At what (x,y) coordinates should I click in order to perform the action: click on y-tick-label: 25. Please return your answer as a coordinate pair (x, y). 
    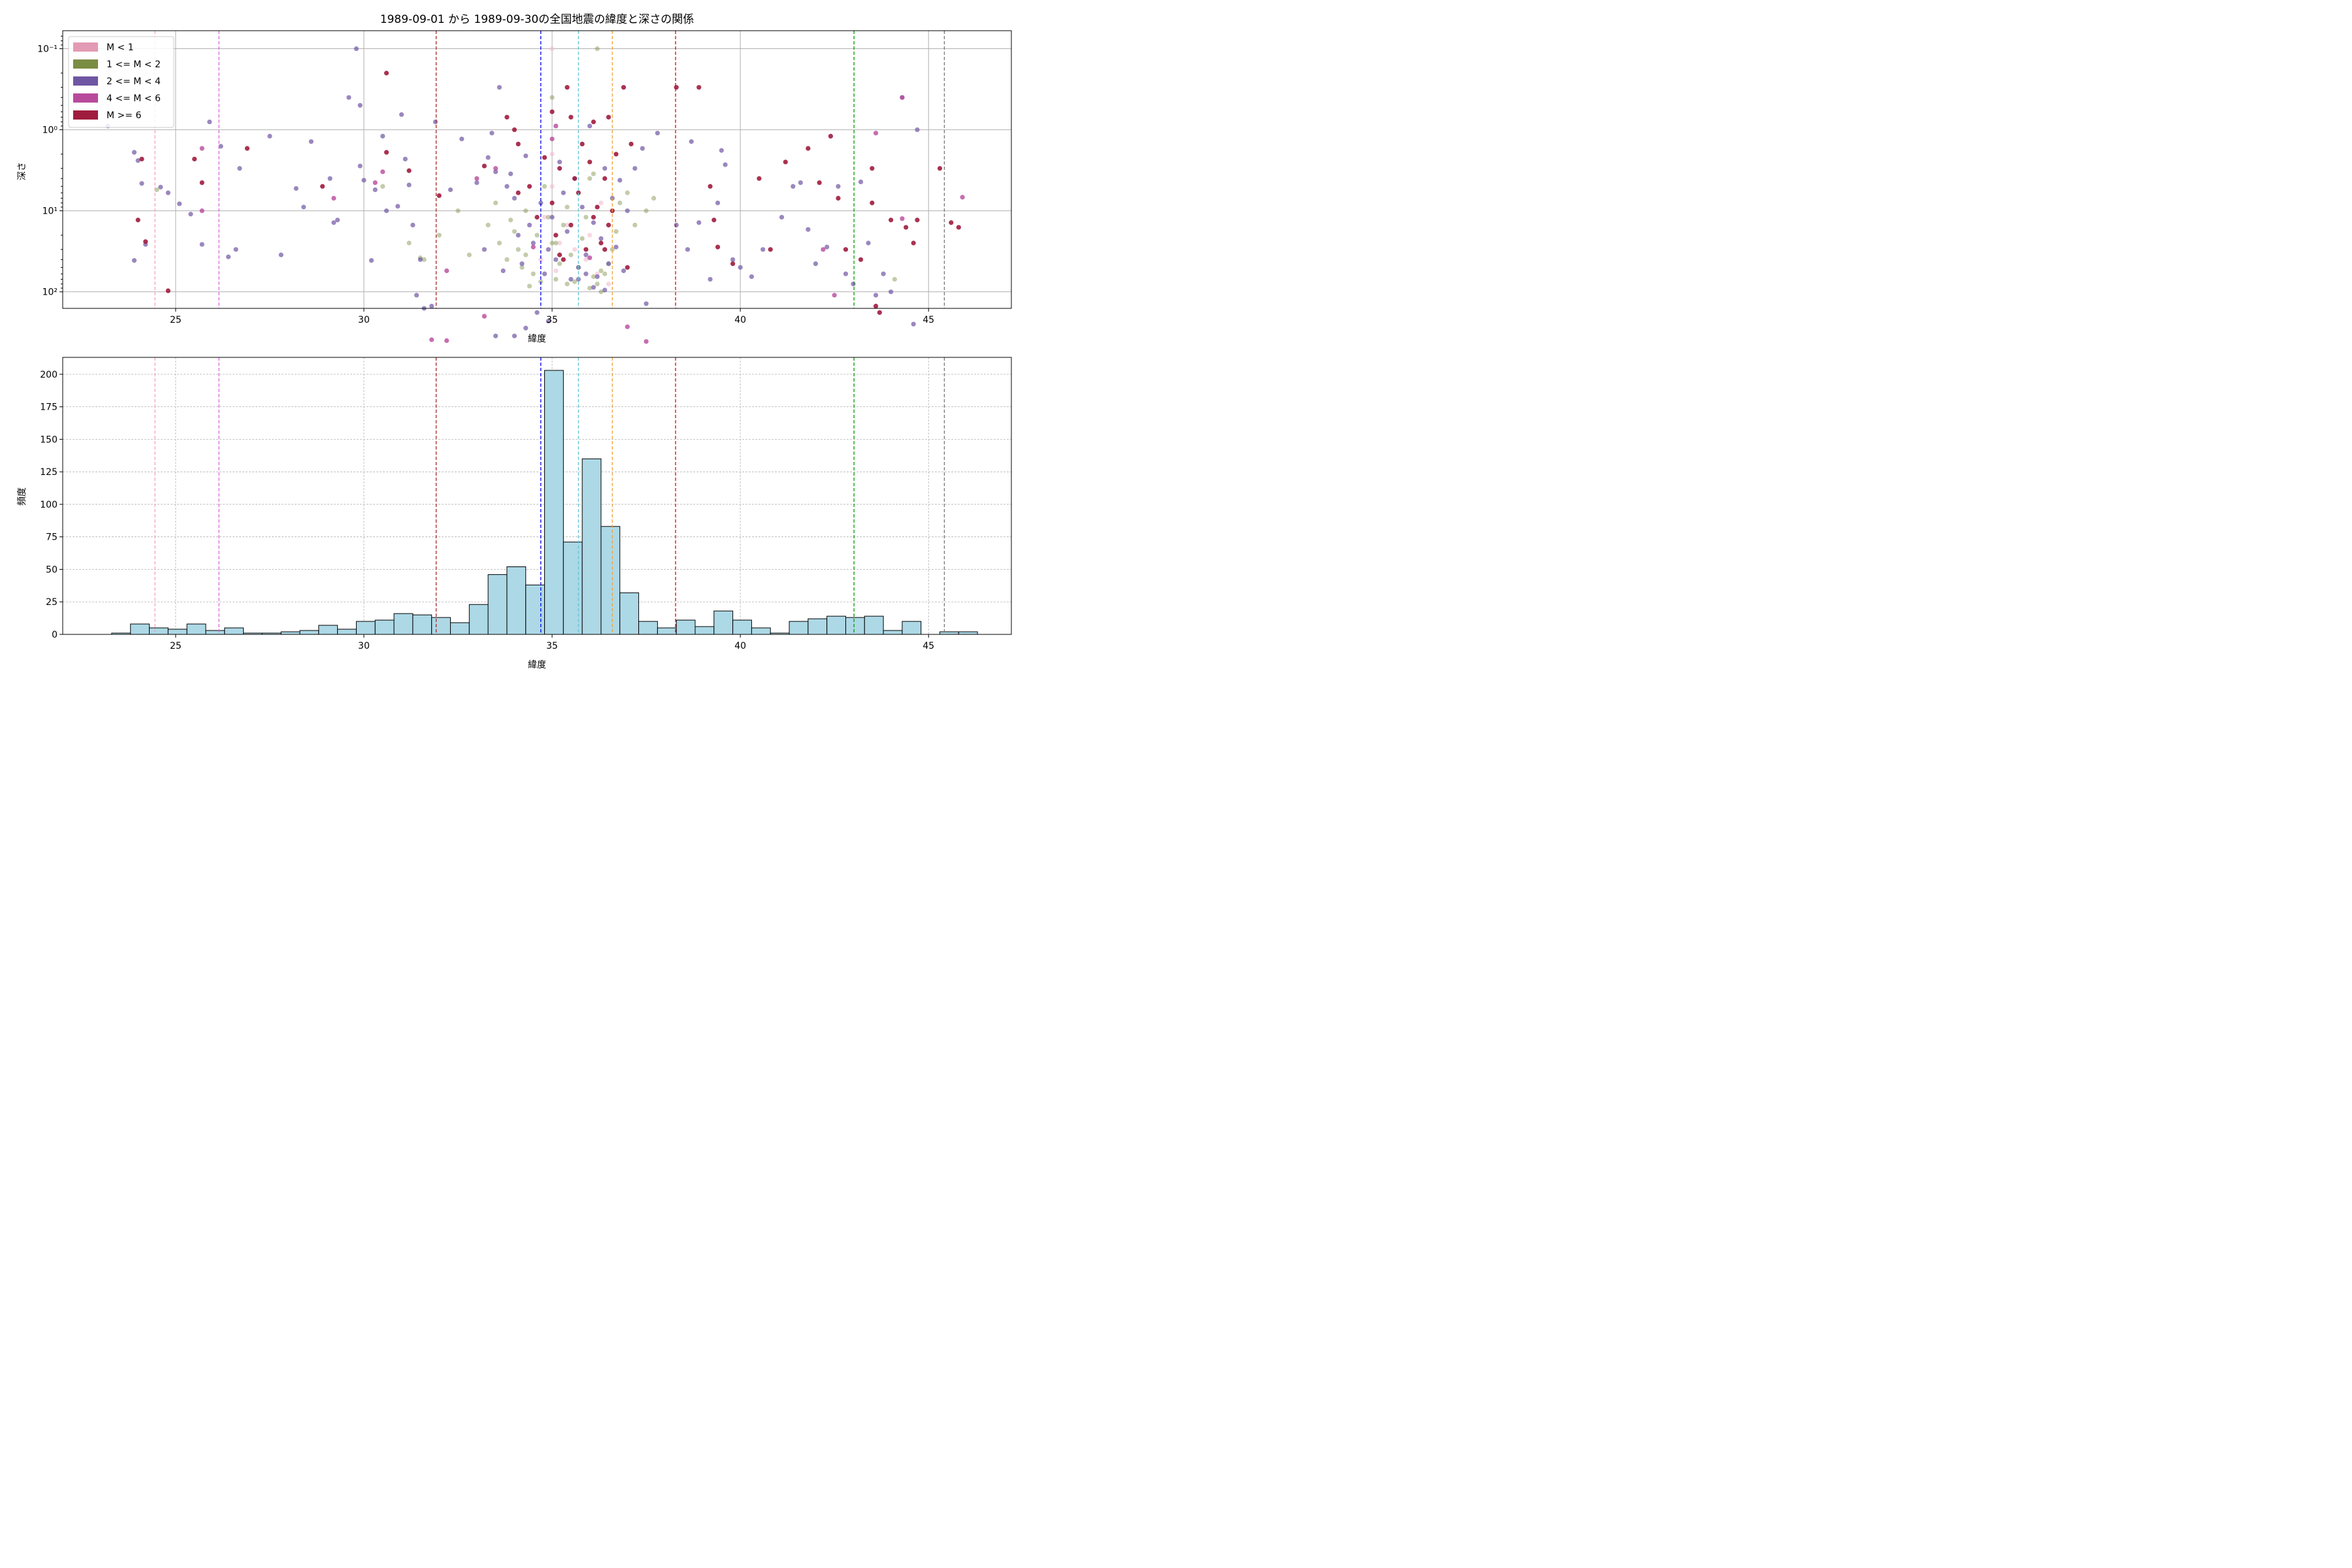
    Looking at the image, I should click on (51, 602).